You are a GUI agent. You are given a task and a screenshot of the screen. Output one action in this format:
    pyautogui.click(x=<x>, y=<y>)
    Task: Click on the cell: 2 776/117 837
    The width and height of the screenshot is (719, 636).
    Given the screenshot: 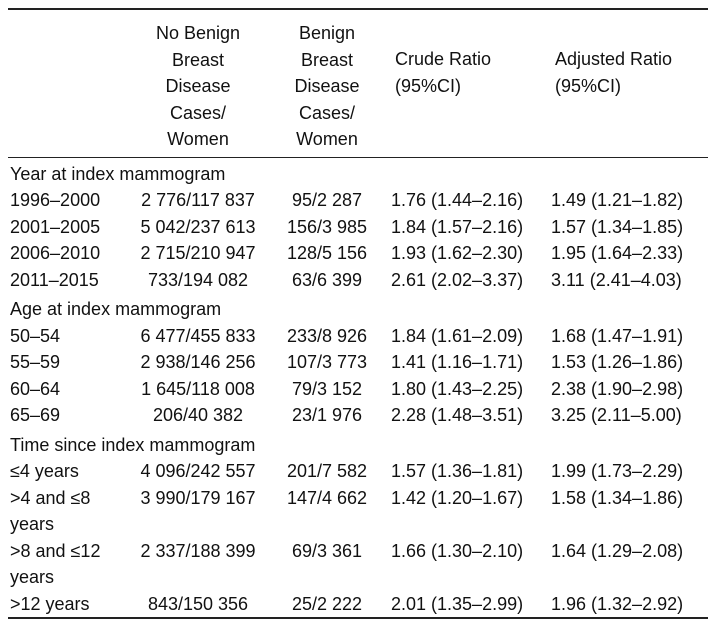 What is the action you would take?
    pyautogui.click(x=198, y=200)
    